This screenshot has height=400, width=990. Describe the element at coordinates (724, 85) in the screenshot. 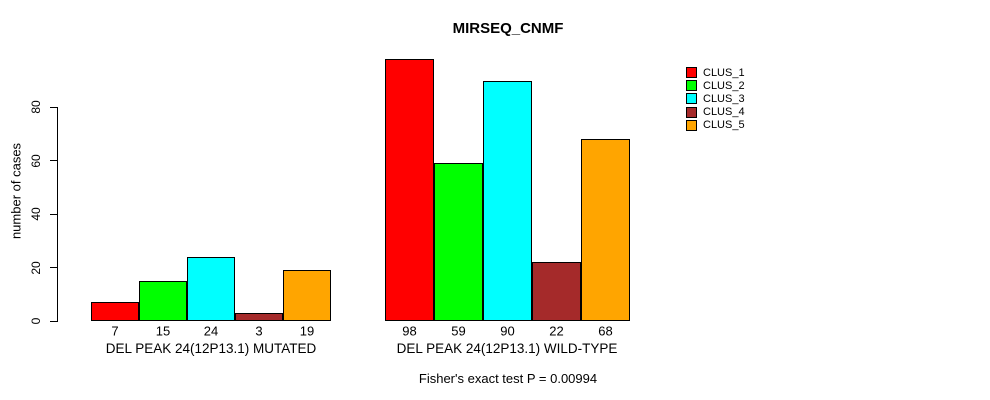

I see `legend-label-clus_2: CLUS_2` at that location.